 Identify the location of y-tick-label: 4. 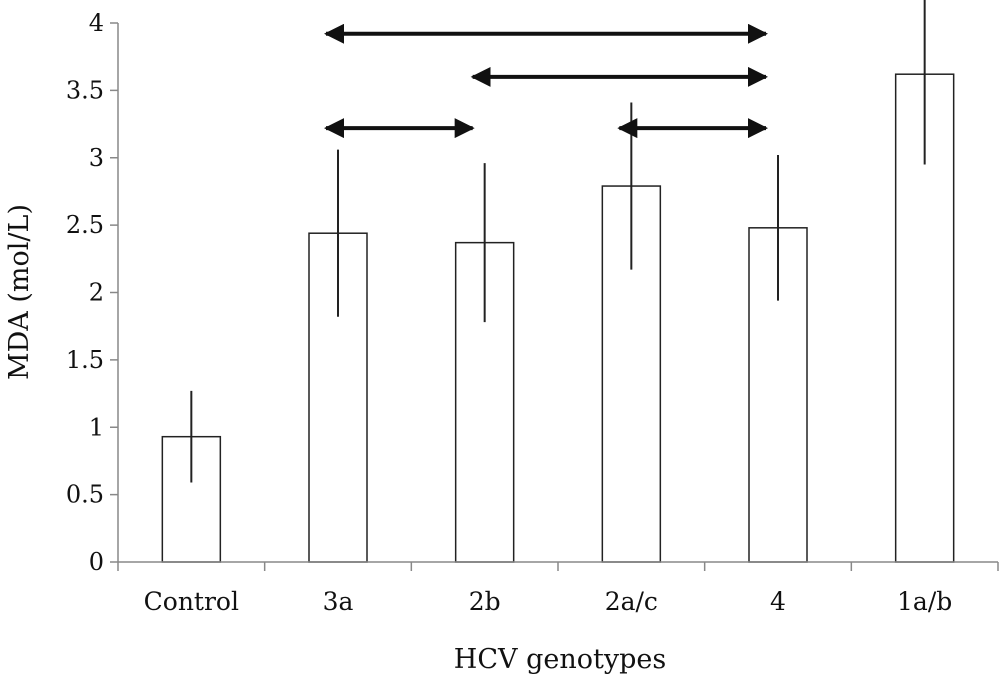
(96, 23).